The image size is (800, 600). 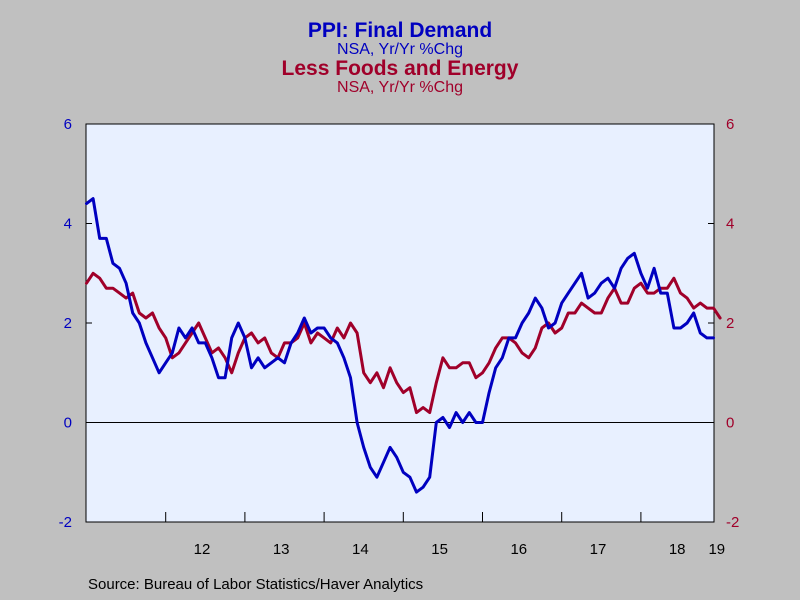 I want to click on y-tick-label-right: 4, so click(x=730, y=224).